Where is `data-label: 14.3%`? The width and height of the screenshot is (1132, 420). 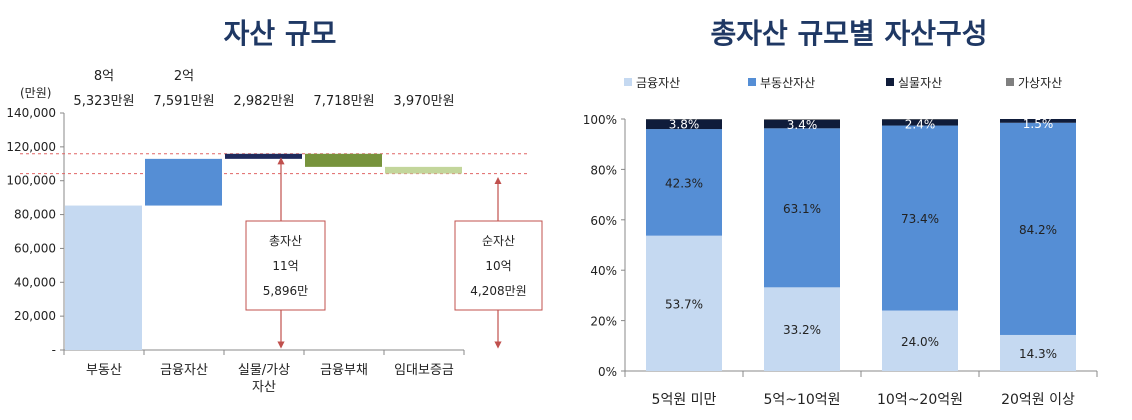 data-label: 14.3% is located at coordinates (1038, 354).